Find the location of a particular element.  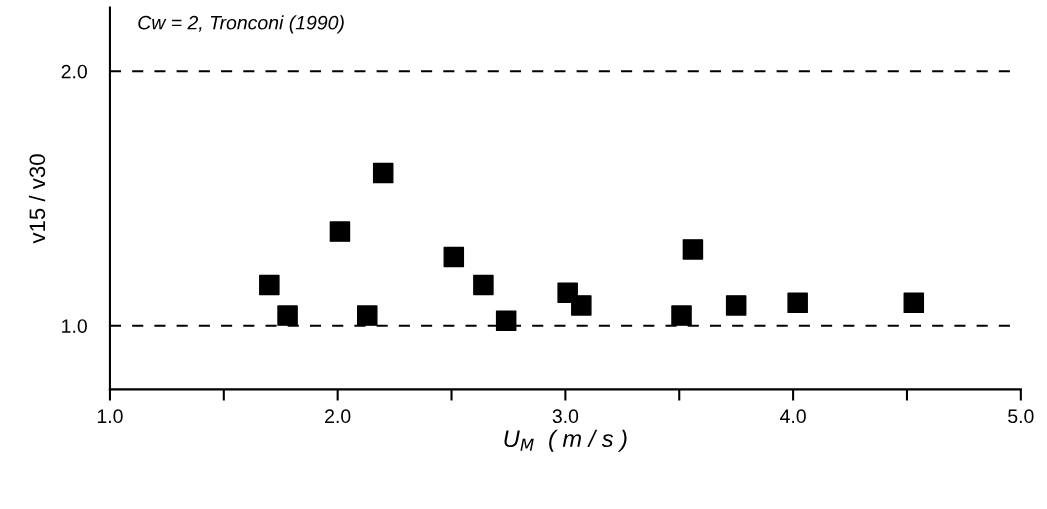

x-axis-title: U$_{M}$ ( m / s ) is located at coordinates (565, 440).